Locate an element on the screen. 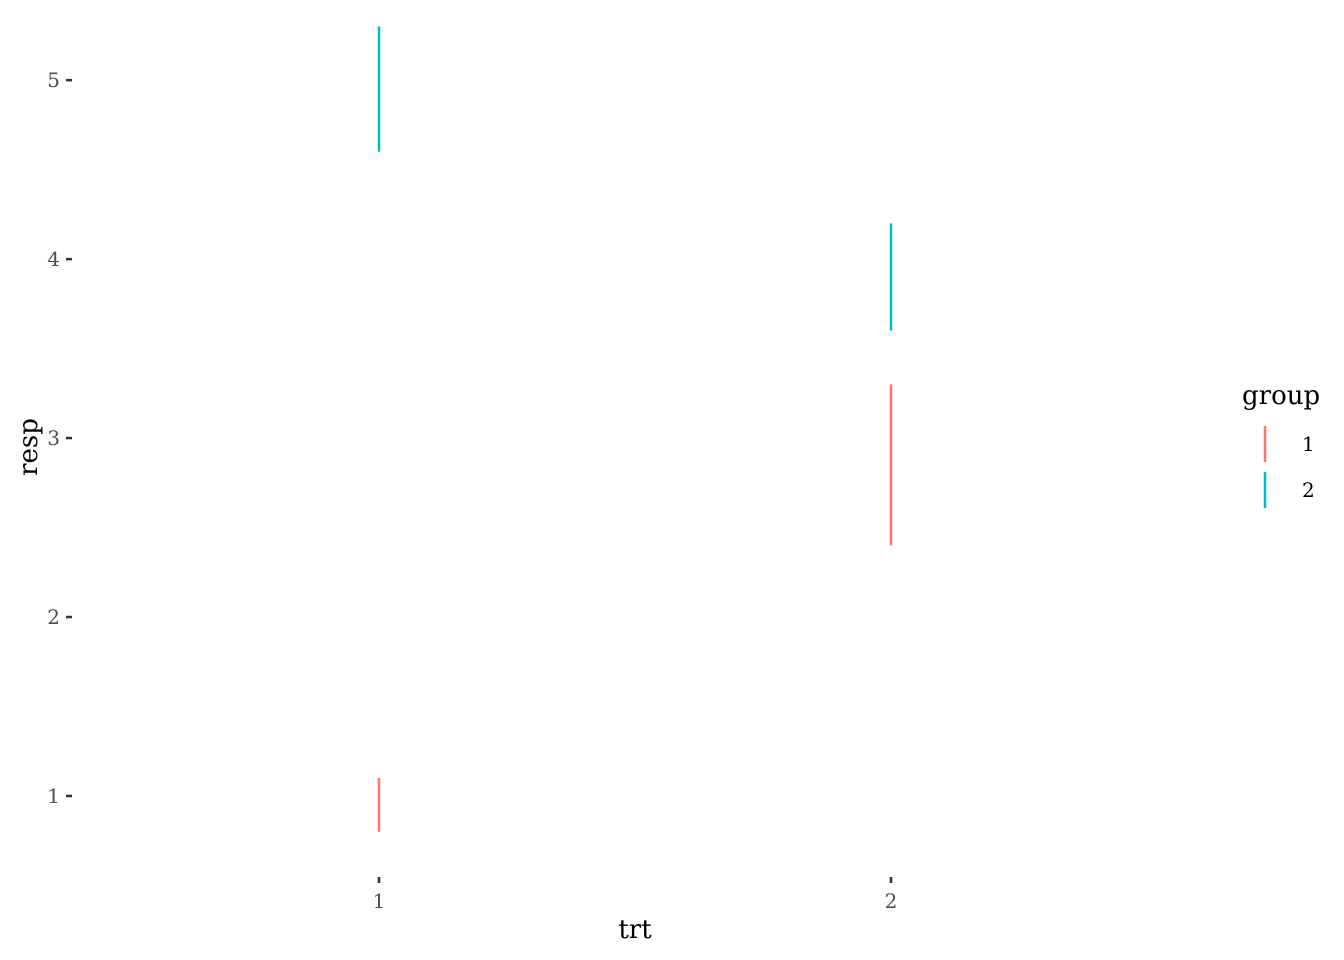 The width and height of the screenshot is (1344, 960). x-tick-label-2: 2 is located at coordinates (891, 901).